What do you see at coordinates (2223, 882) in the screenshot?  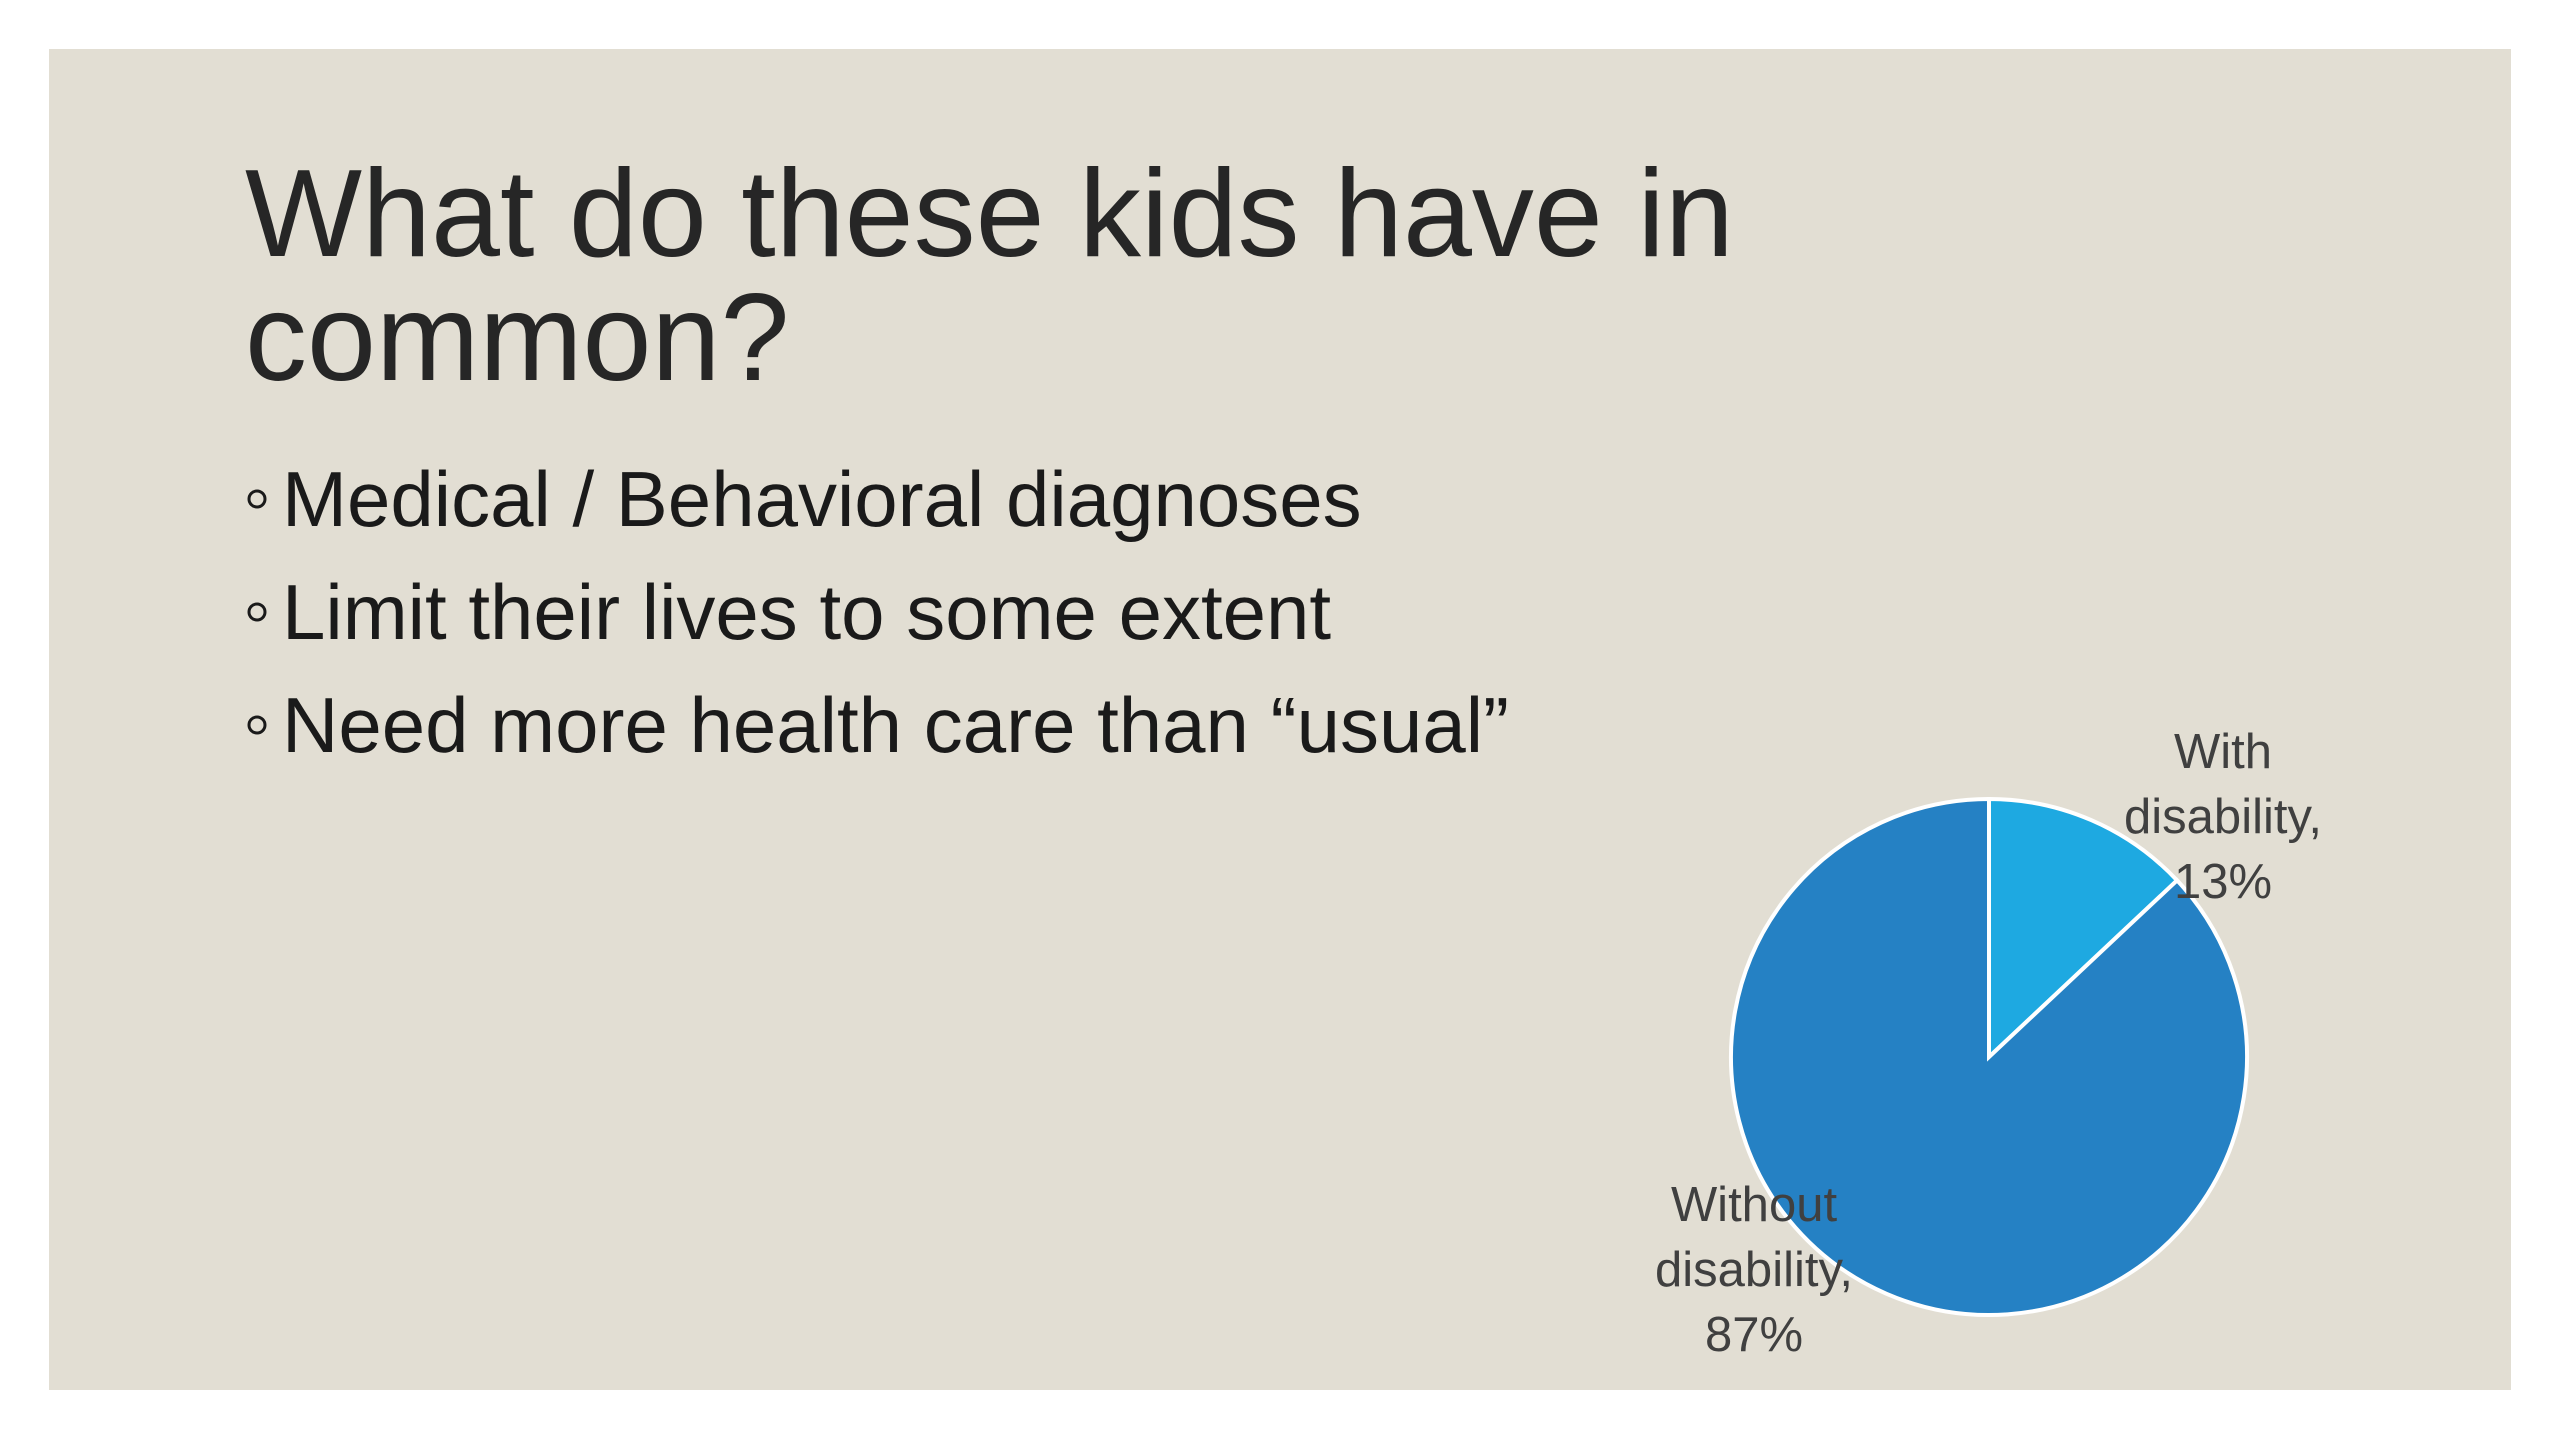 I see `pie-label-value: 13%` at bounding box center [2223, 882].